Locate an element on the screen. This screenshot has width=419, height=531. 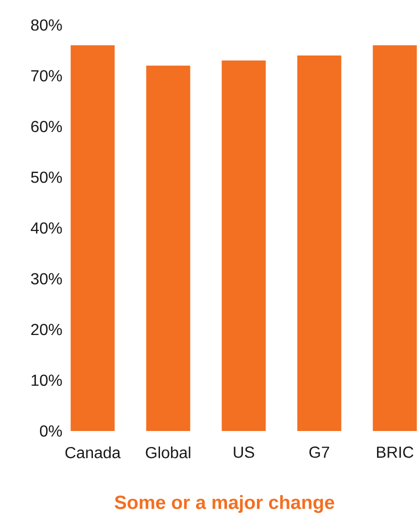
y-tick-label: 10% is located at coordinates (47, 380).